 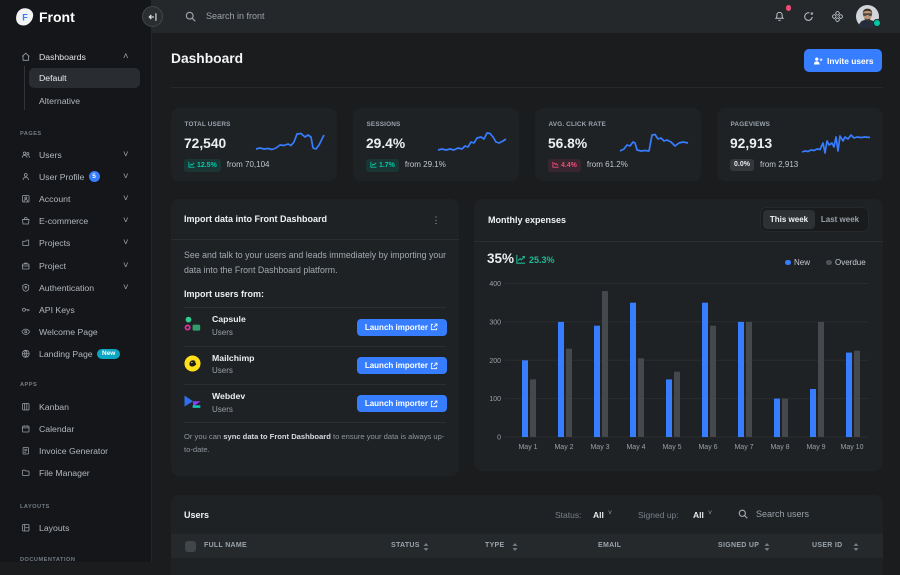 What do you see at coordinates (635, 447) in the screenshot?
I see `svg-text: May 4` at bounding box center [635, 447].